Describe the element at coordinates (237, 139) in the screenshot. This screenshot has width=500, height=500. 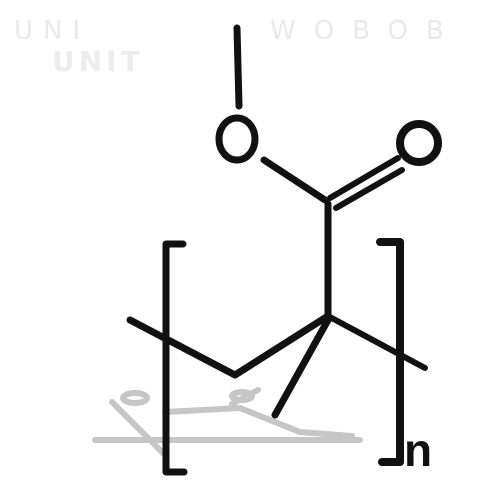
I see `oxygen-methoxy-icon` at that location.